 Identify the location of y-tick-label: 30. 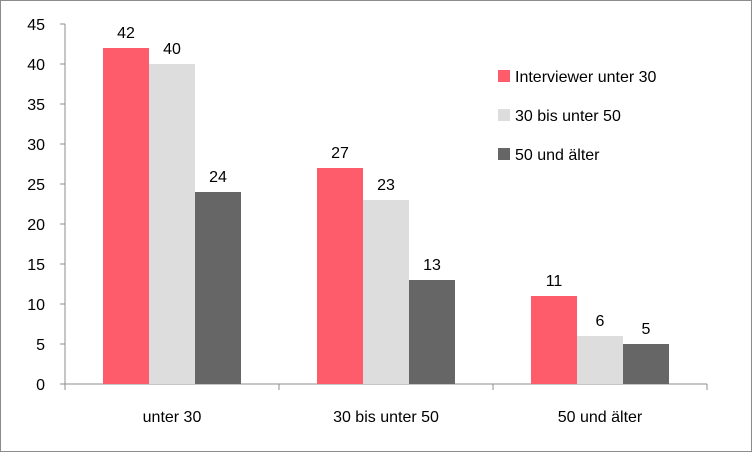
(36, 145).